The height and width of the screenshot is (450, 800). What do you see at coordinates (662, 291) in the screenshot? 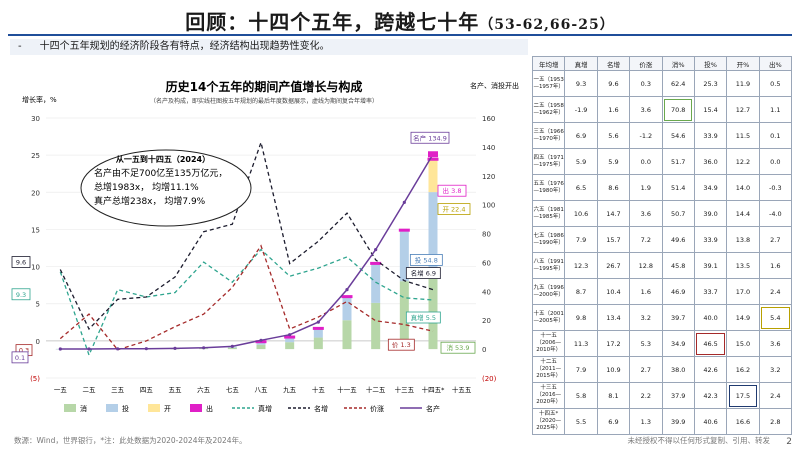
I see `table-row: 九五（1996—2000年） 8.7 10.4 1.6 46.9 33.7 17.0 2.4` at bounding box center [662, 291].